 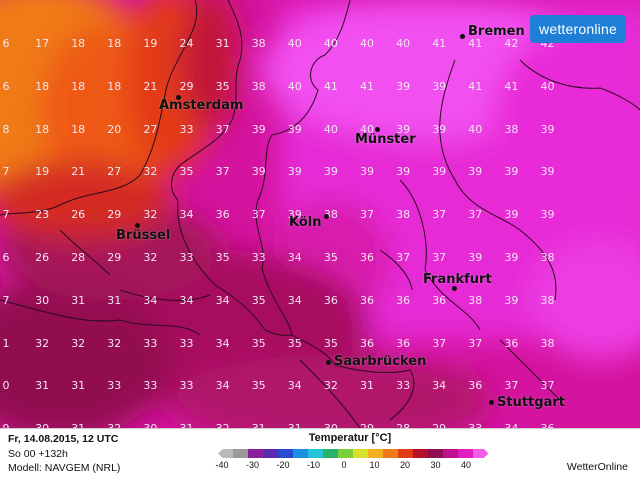 What do you see at coordinates (328, 362) in the screenshot?
I see `city-dot-saarbruecken` at bounding box center [328, 362].